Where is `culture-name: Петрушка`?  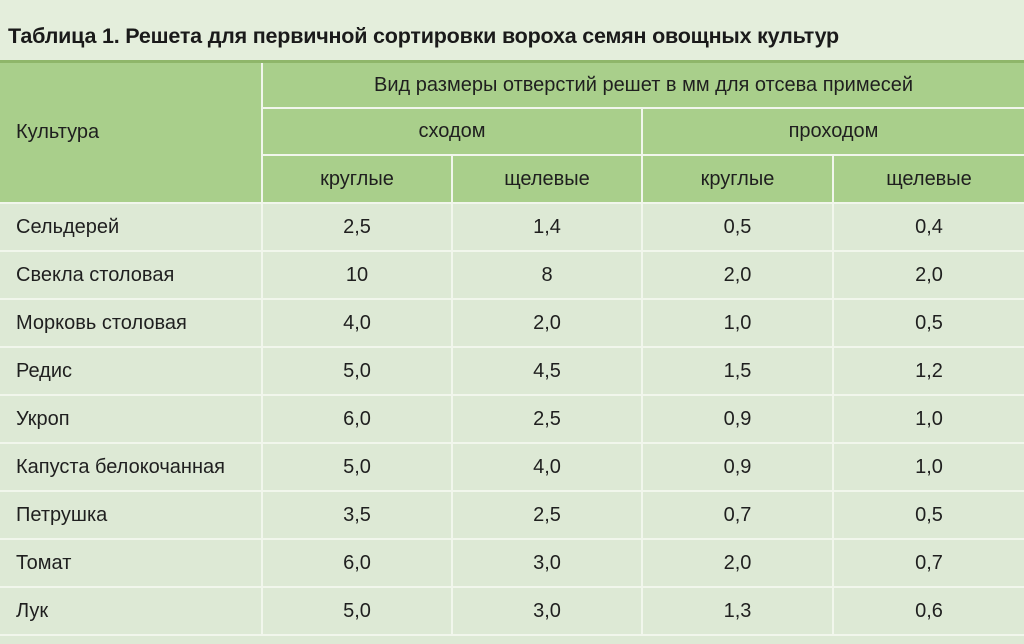
culture-name: Петрушка is located at coordinates (131, 515).